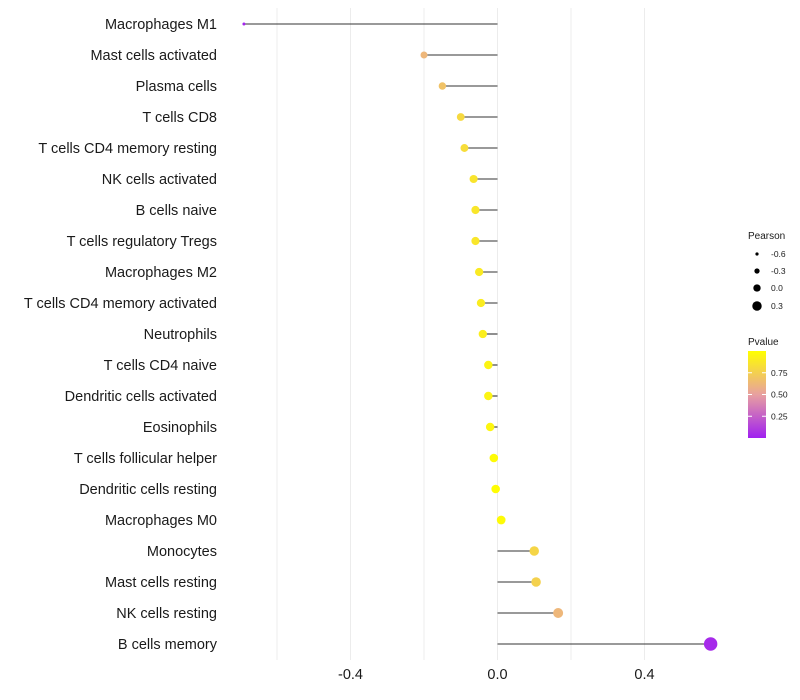  I want to click on category-label: Monocytes, so click(182, 552).